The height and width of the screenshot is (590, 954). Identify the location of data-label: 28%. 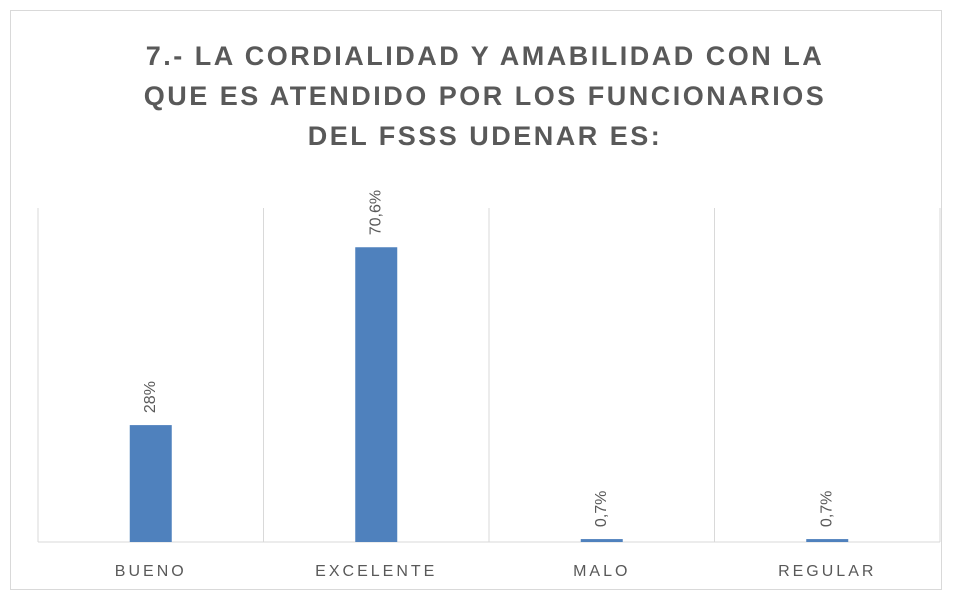
(150, 397).